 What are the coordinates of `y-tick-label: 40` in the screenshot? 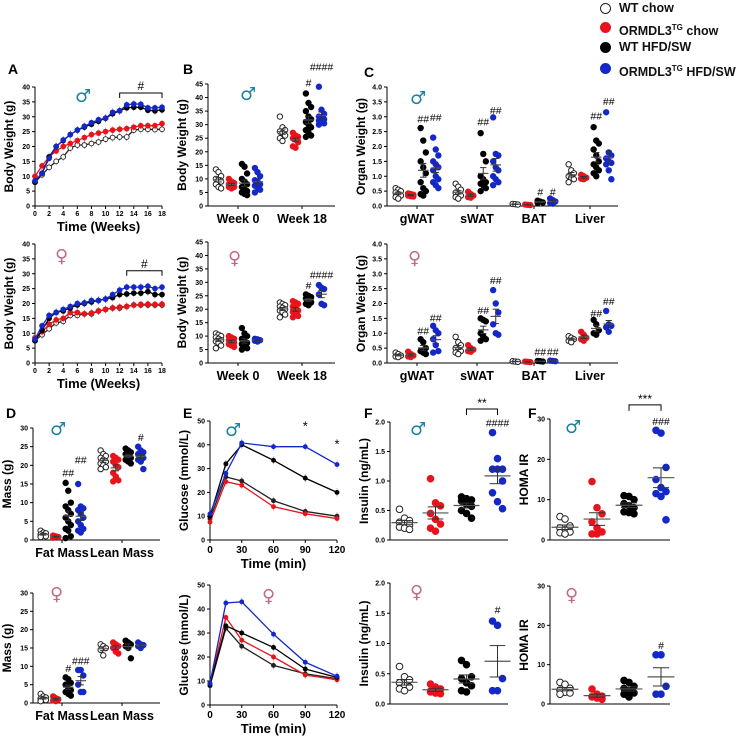 It's located at (201, 445).